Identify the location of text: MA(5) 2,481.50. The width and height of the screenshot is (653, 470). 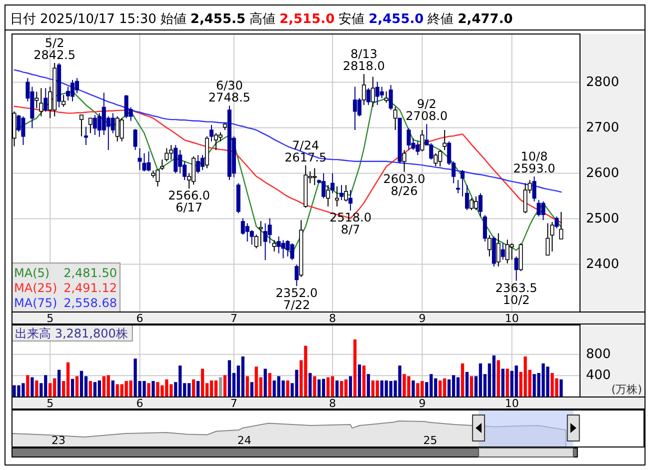
(65, 273).